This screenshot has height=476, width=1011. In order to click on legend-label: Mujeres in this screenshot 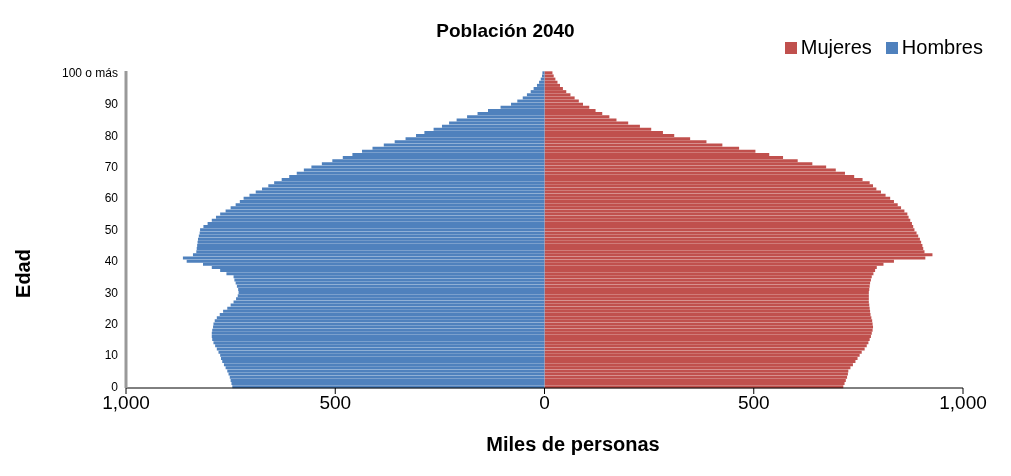, I will do `click(835, 47)`.